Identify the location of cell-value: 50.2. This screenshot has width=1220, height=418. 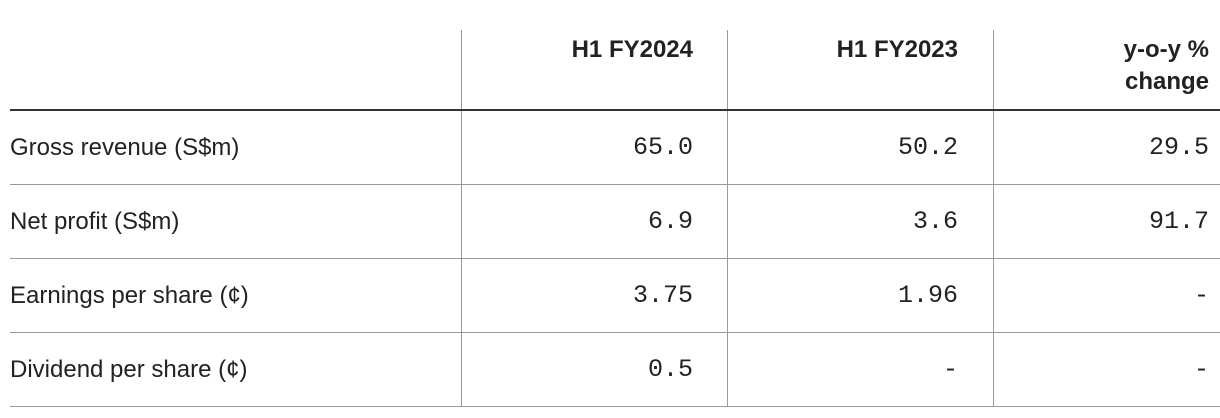
(927, 147).